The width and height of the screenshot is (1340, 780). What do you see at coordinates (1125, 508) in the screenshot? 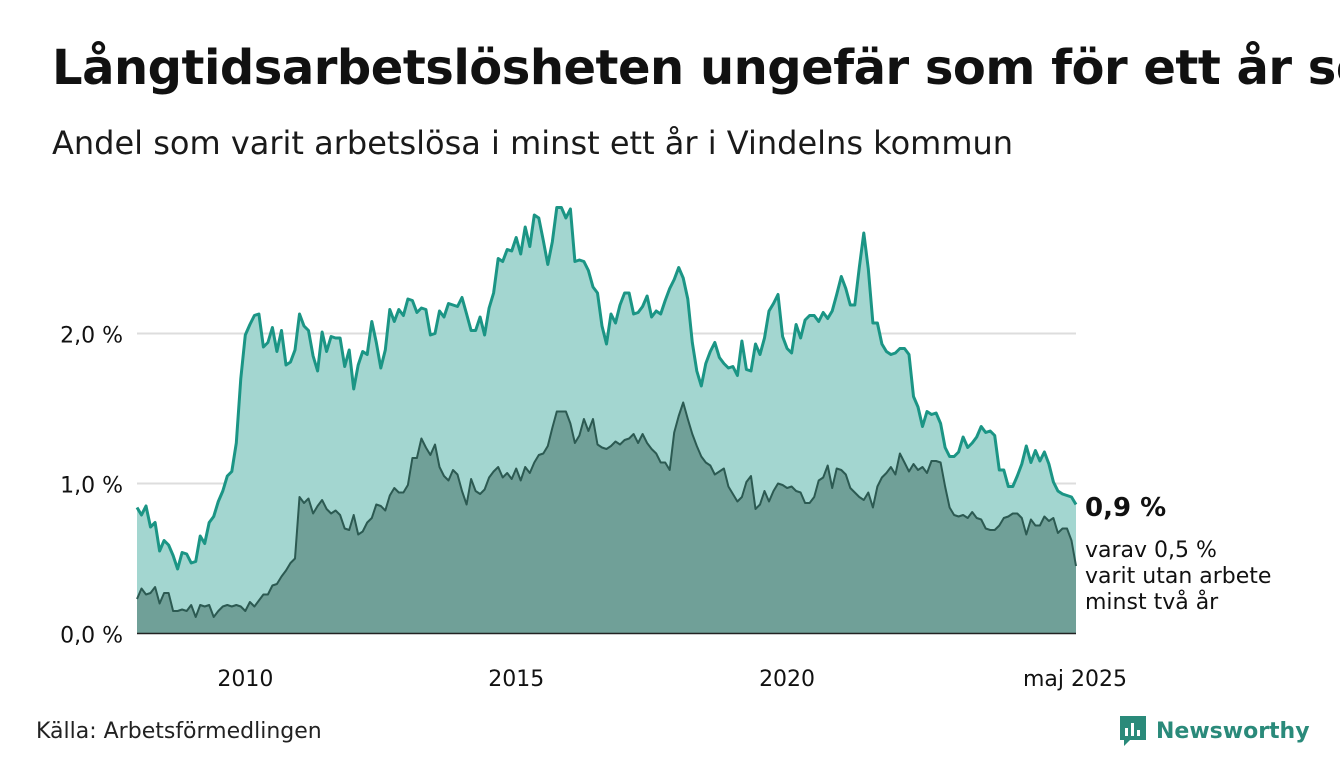
I see `last-value-label: 0,9 %` at bounding box center [1125, 508].